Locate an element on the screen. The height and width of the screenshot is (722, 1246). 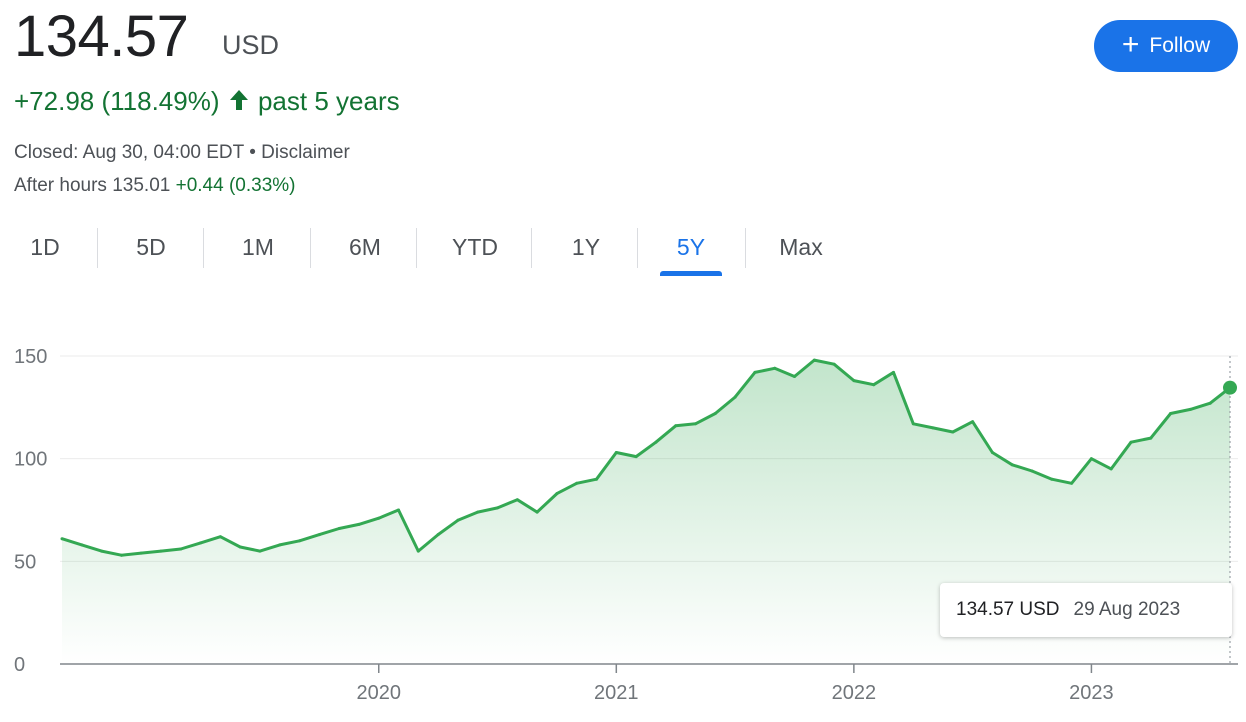
tab-5d: 5D is located at coordinates (151, 246).